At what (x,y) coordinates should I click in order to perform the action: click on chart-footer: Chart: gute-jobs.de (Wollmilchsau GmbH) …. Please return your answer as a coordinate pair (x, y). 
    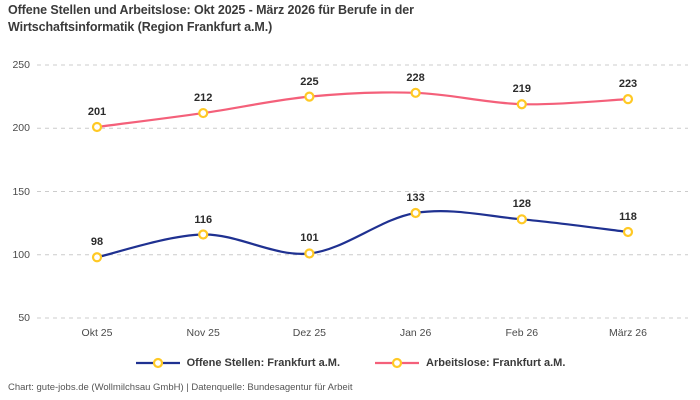
    Looking at the image, I should click on (180, 387).